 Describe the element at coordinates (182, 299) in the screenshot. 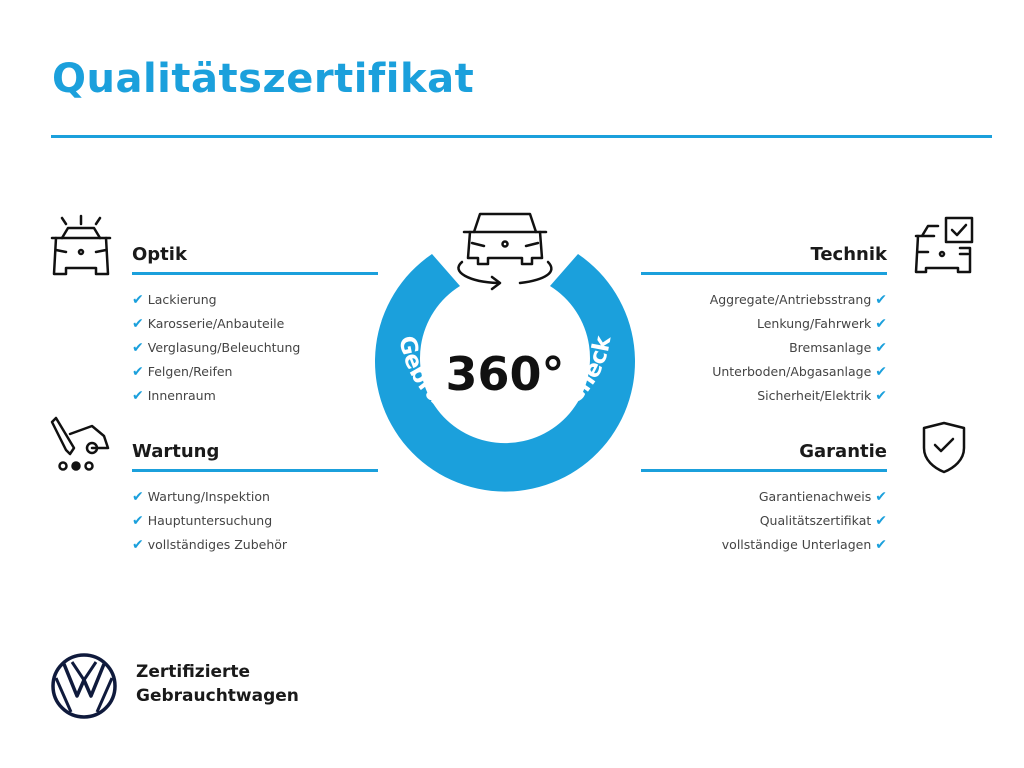

I see `checklist-item-label: Lackierung` at that location.